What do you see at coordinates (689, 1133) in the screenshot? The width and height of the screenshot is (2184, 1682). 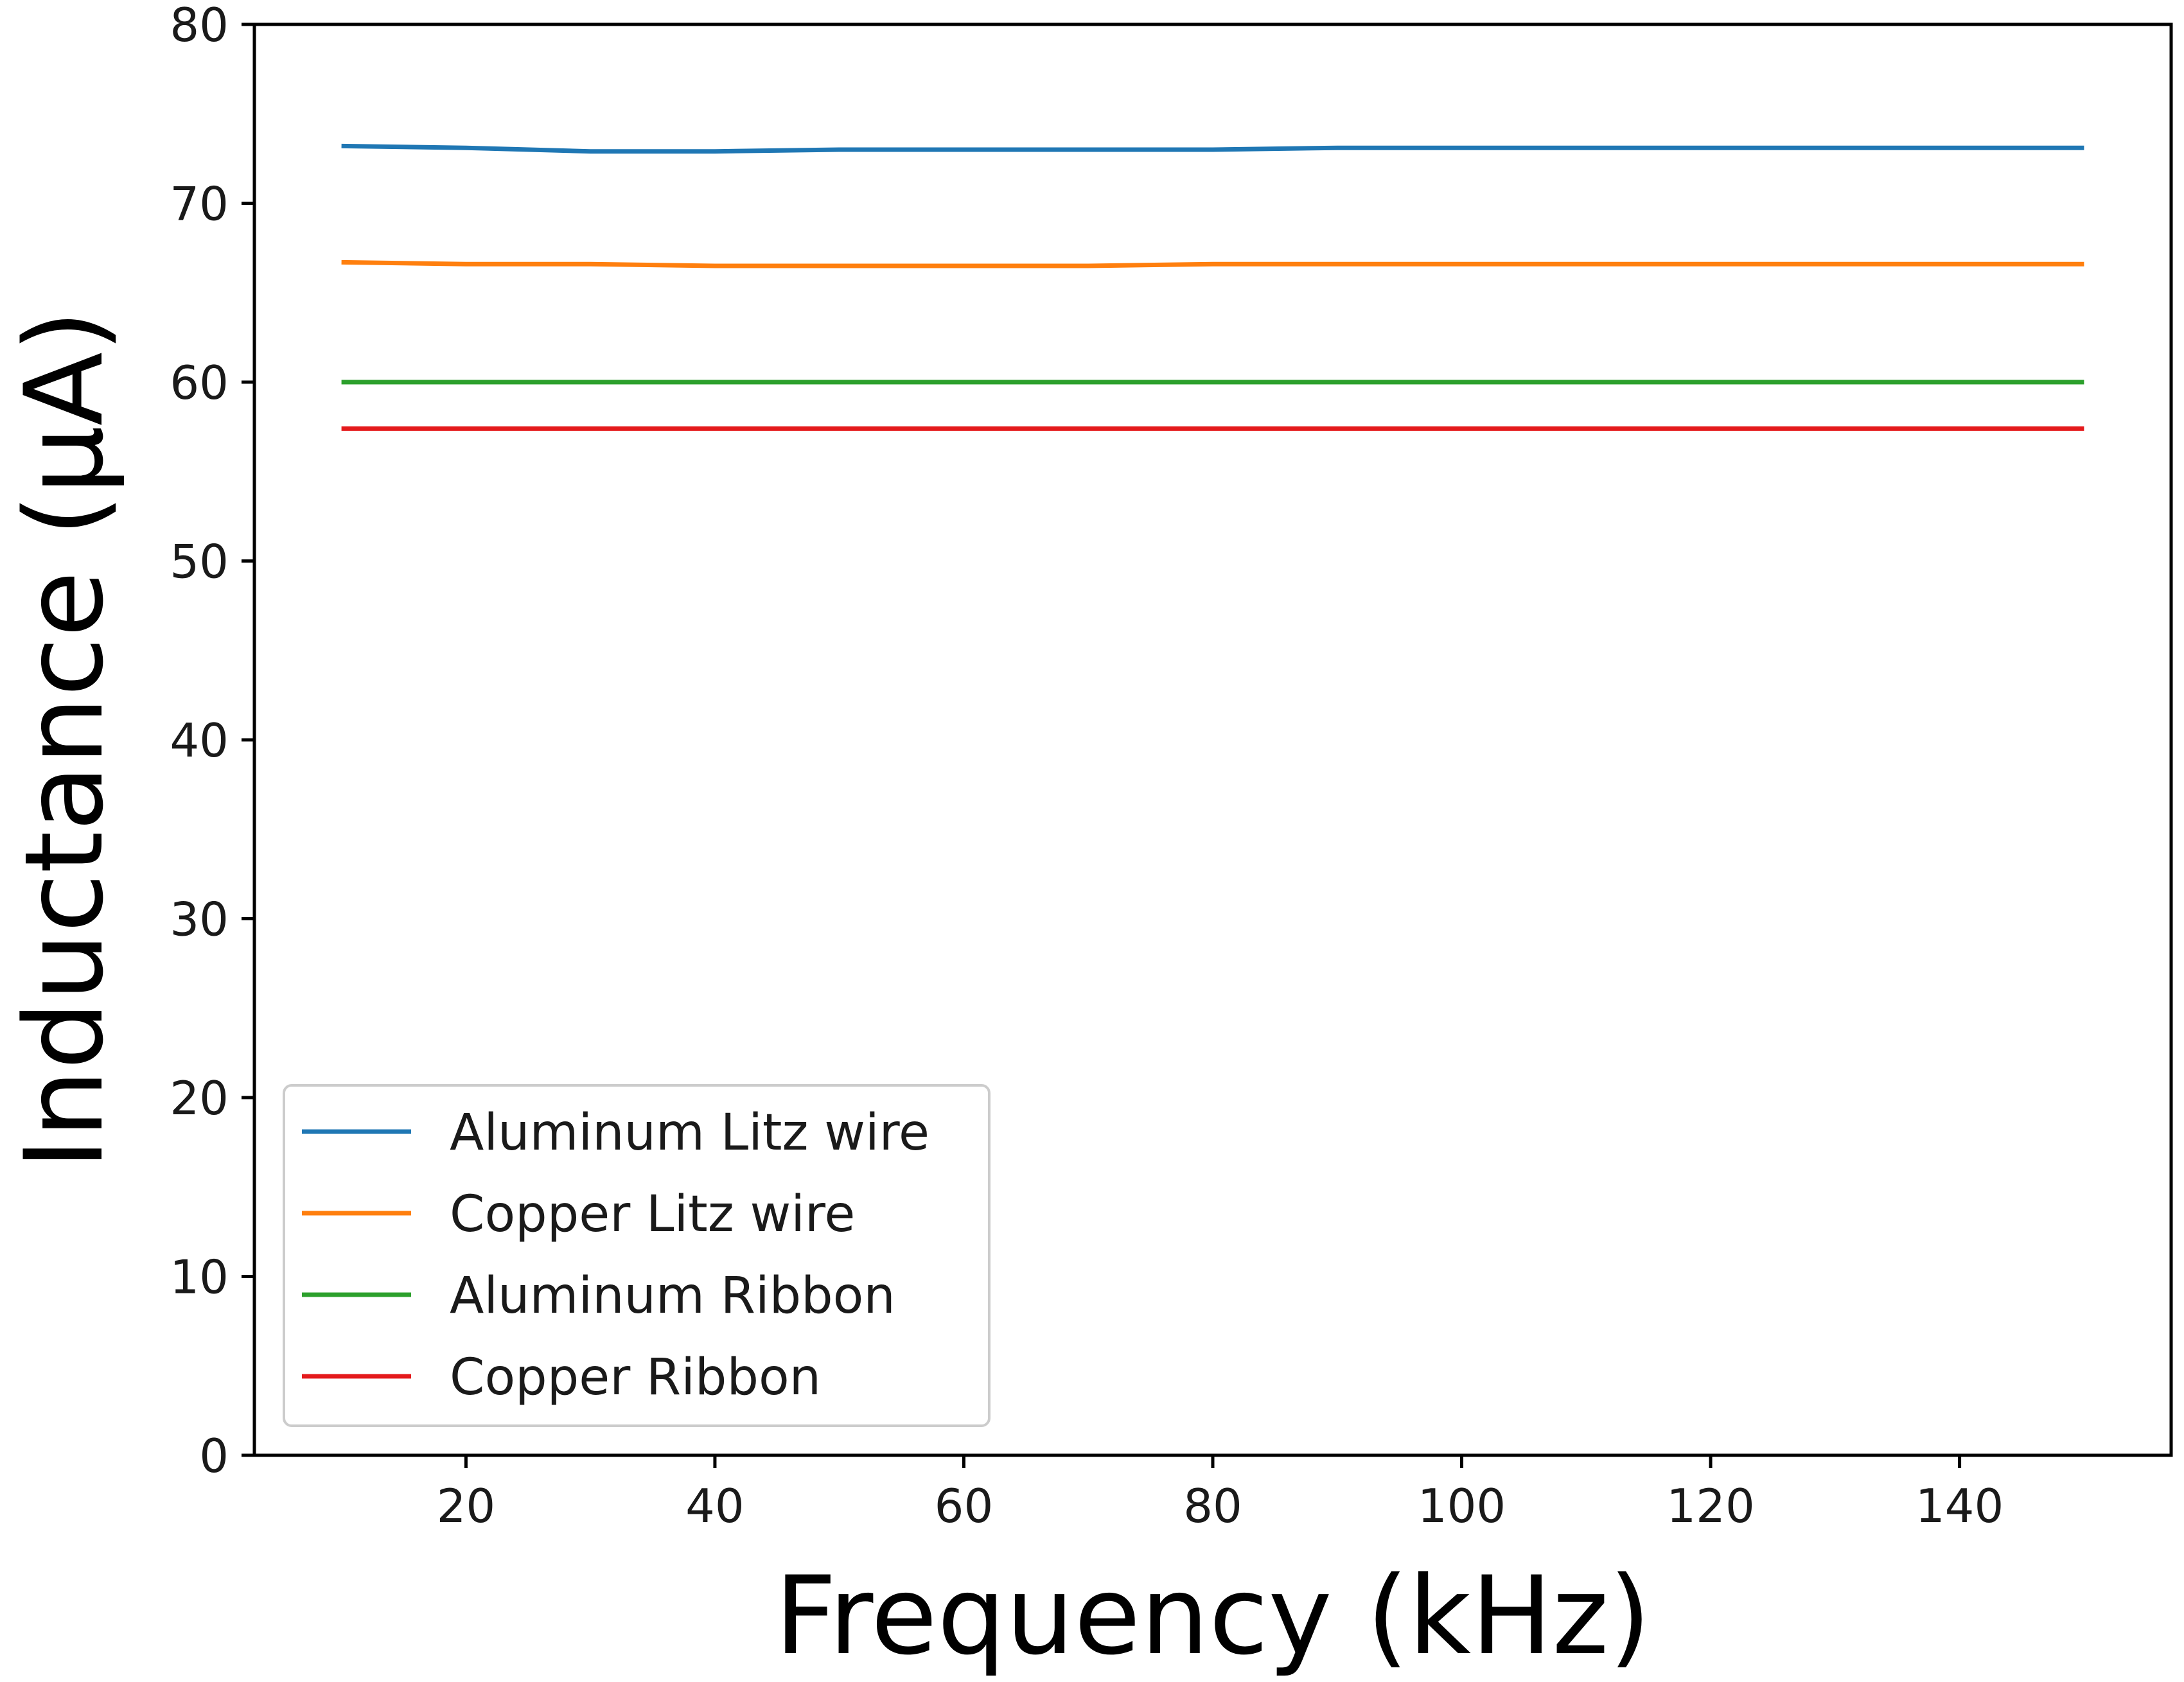 I see `legend-label: Aluminum Litz wire` at bounding box center [689, 1133].